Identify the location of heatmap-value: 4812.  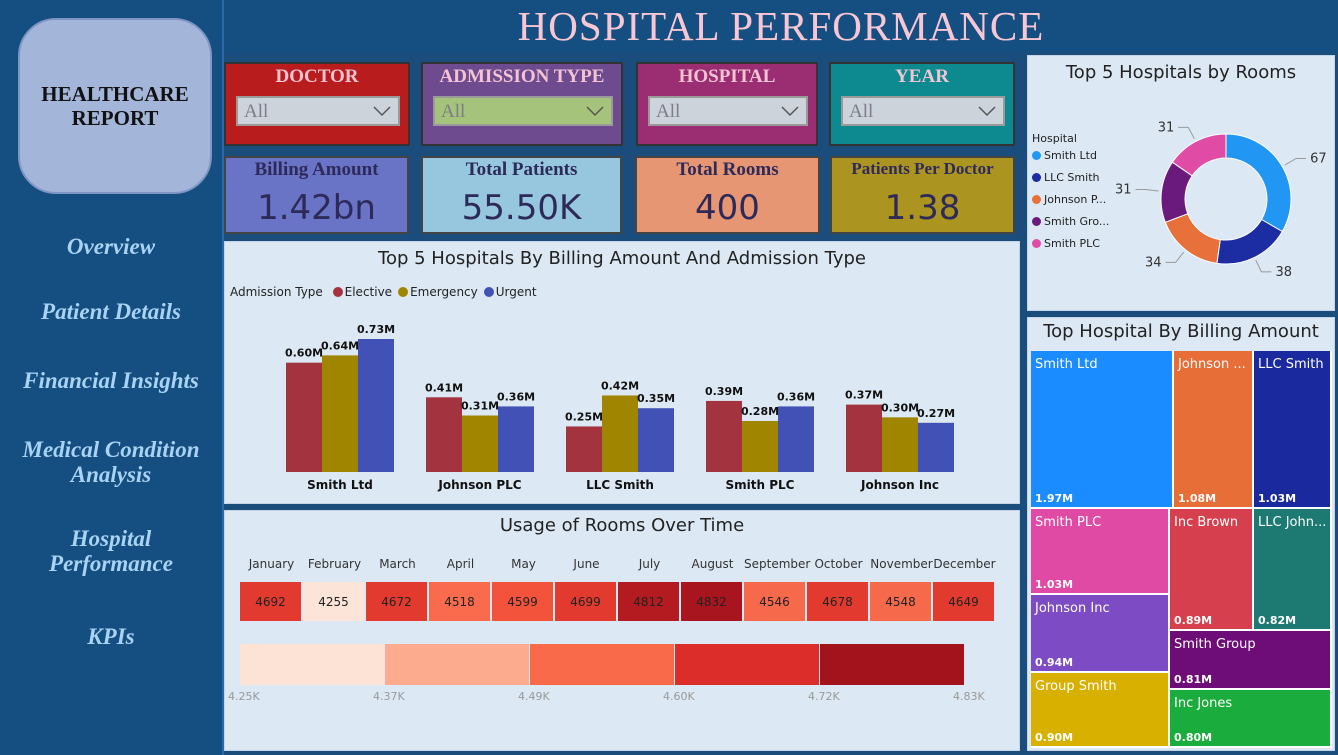
(648, 601).